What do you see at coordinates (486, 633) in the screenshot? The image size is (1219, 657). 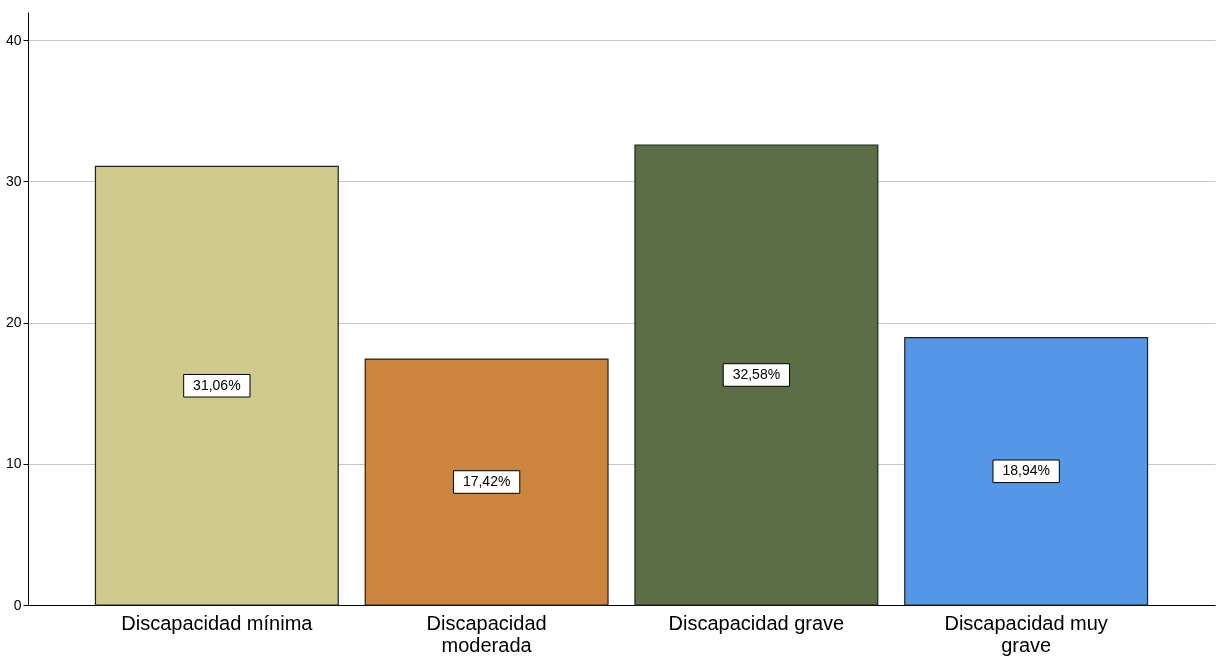 I see `x-tick-label: Discapacidad moderada` at bounding box center [486, 633].